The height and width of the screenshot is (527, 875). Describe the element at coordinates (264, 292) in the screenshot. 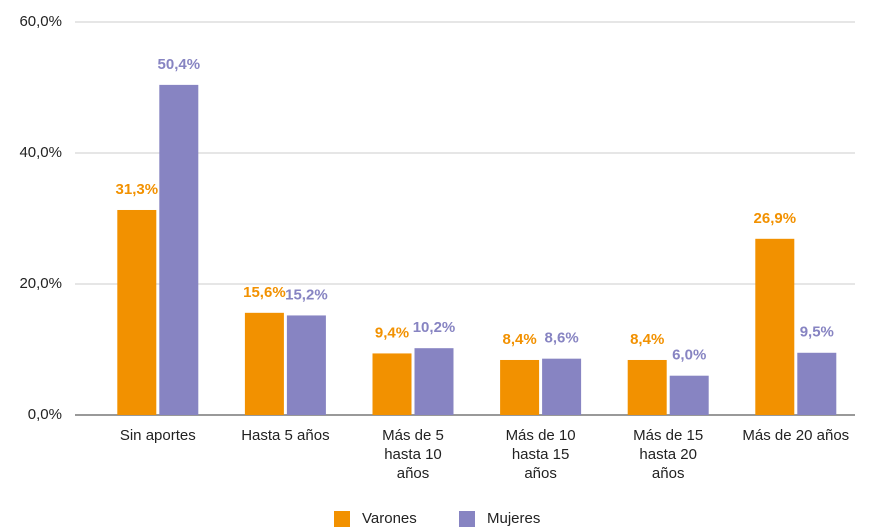

I see `value-label: 15,6%` at that location.